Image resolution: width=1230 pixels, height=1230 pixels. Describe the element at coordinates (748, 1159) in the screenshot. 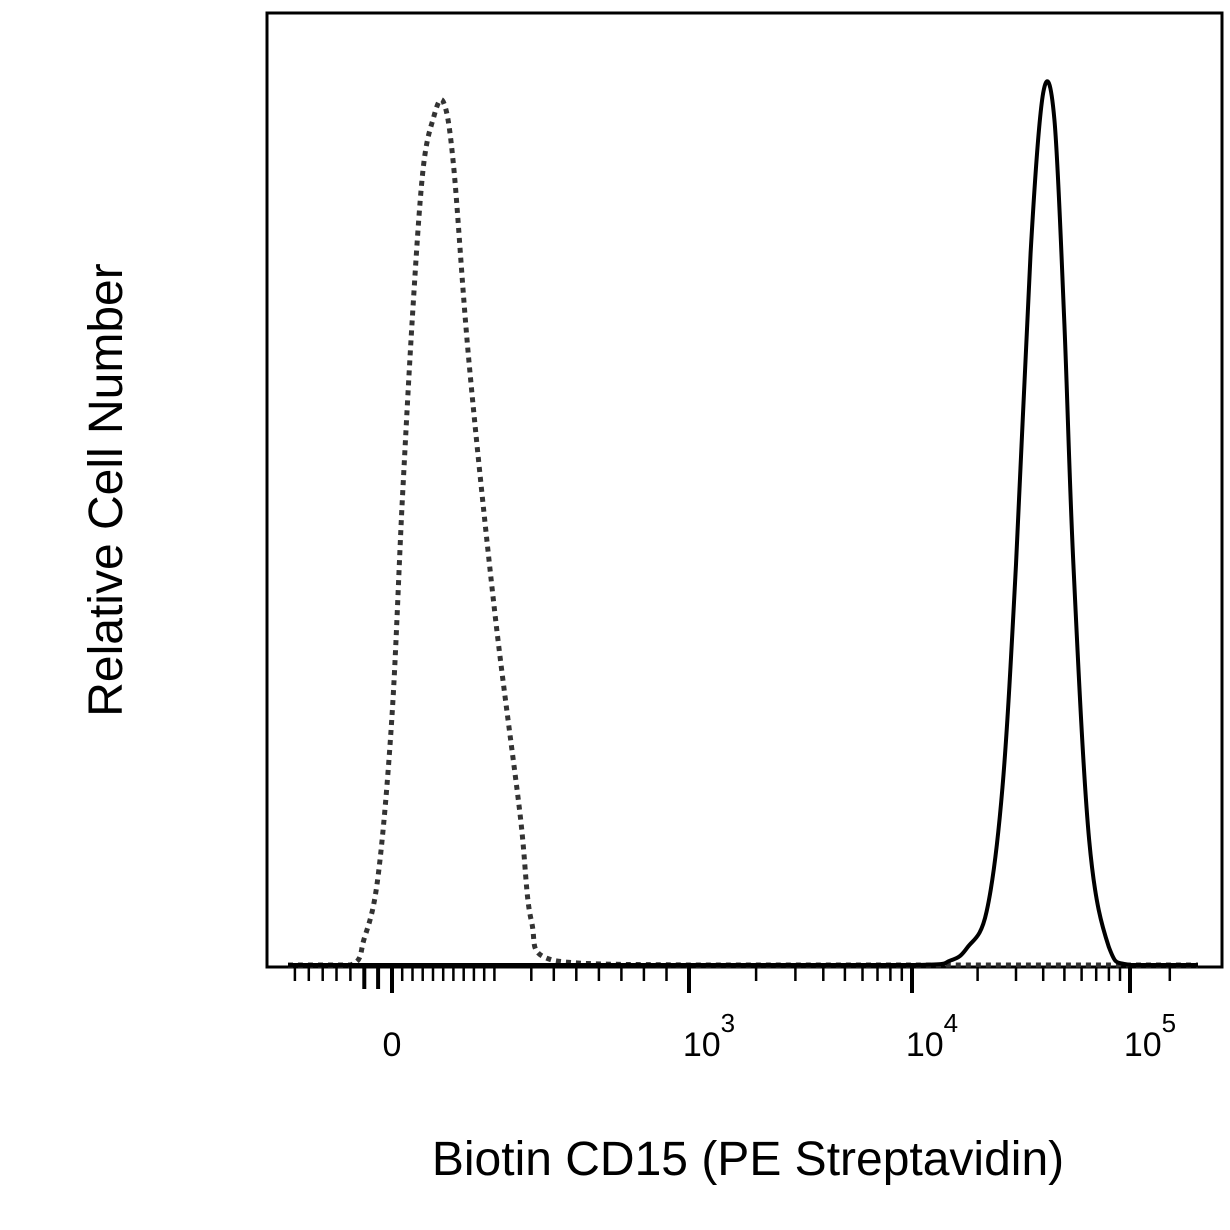

I see `x-axis-label: Biotin CD15 (PE Streptavidin)` at that location.